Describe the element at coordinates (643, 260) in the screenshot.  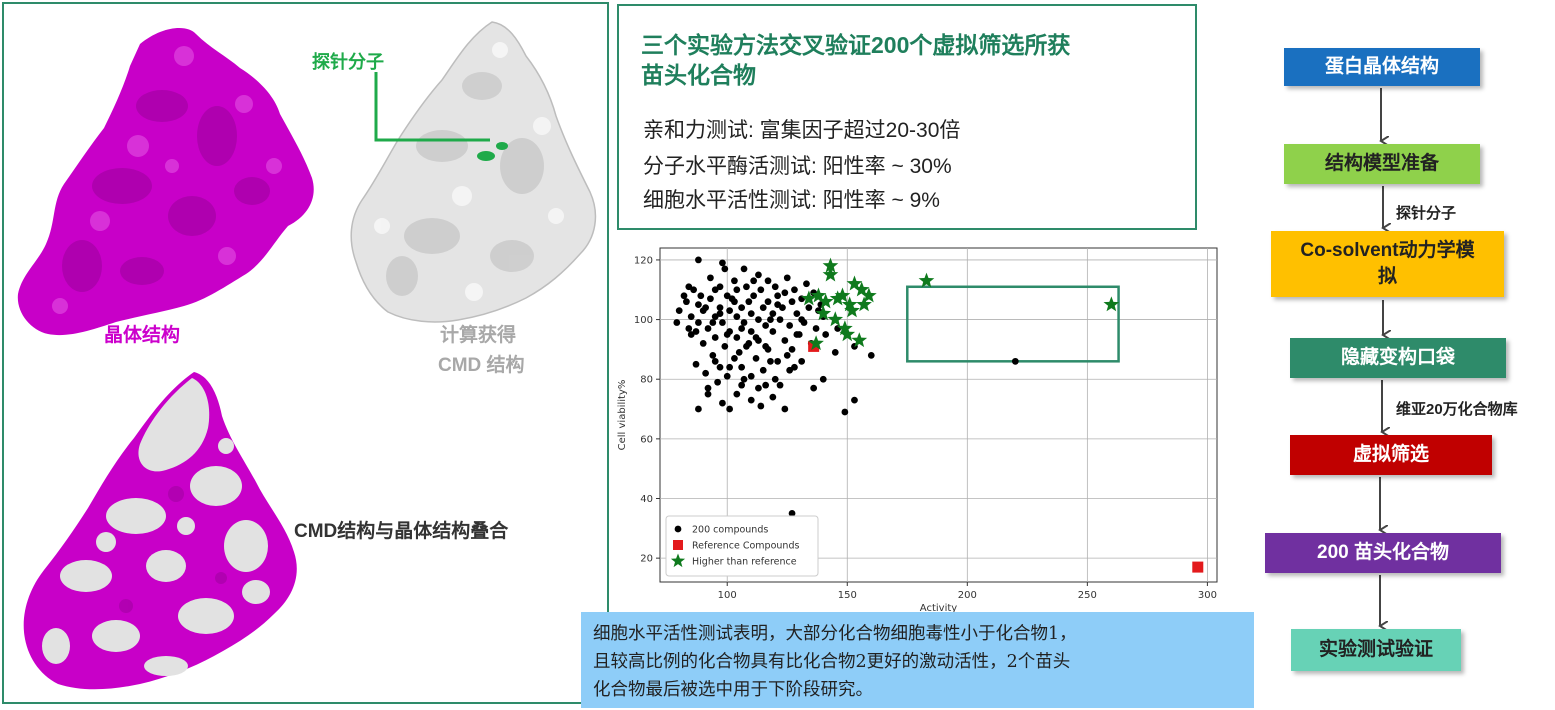
I see `y-tick-label: 120` at that location.